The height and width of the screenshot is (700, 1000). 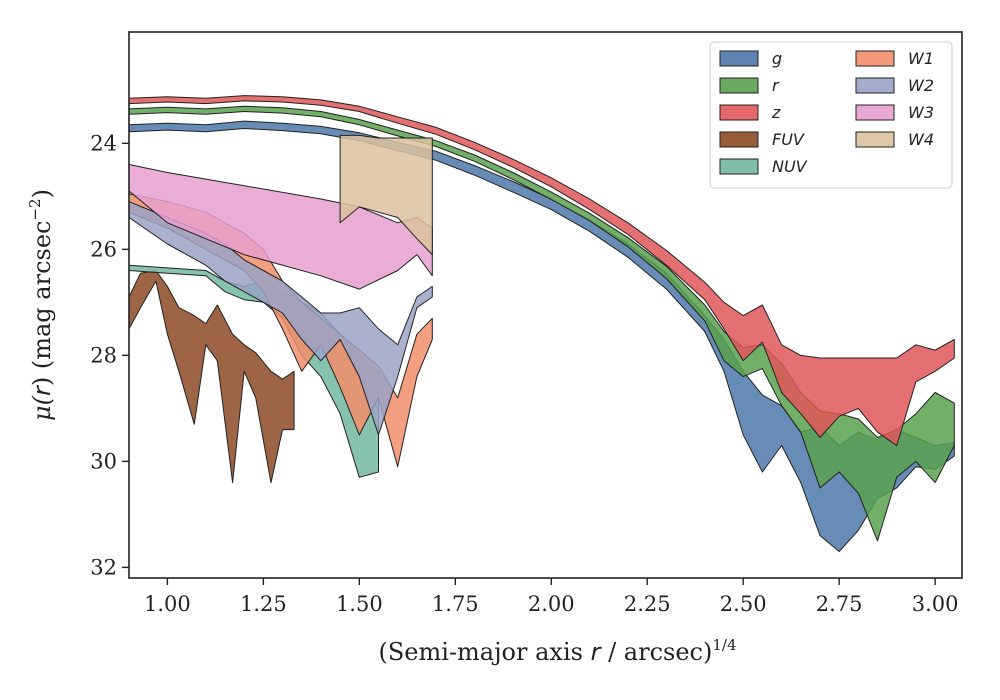 What do you see at coordinates (41, 305) in the screenshot?
I see `y-axis-title: μ(r) (mag arcsec−2)` at bounding box center [41, 305].